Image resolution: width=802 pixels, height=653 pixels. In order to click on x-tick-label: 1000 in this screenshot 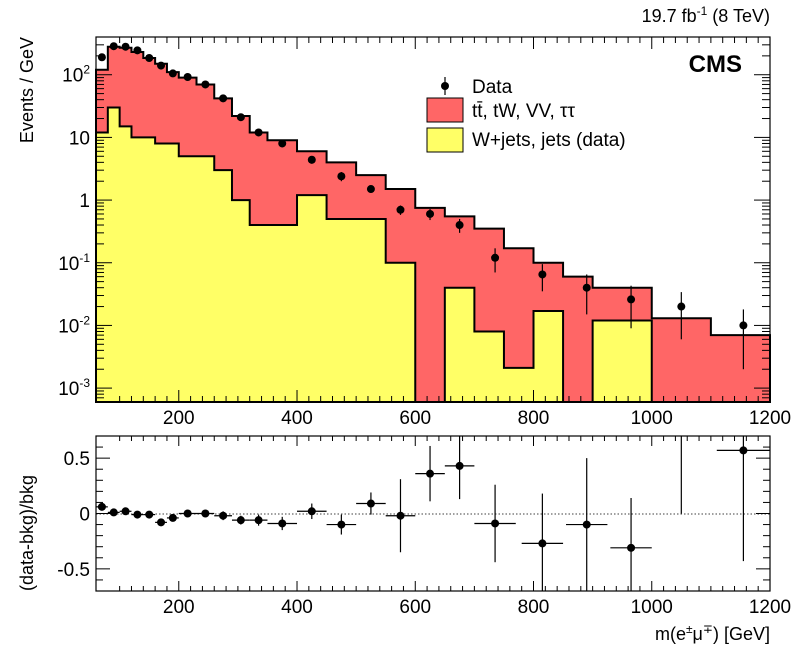, I will do `click(652, 418)`.